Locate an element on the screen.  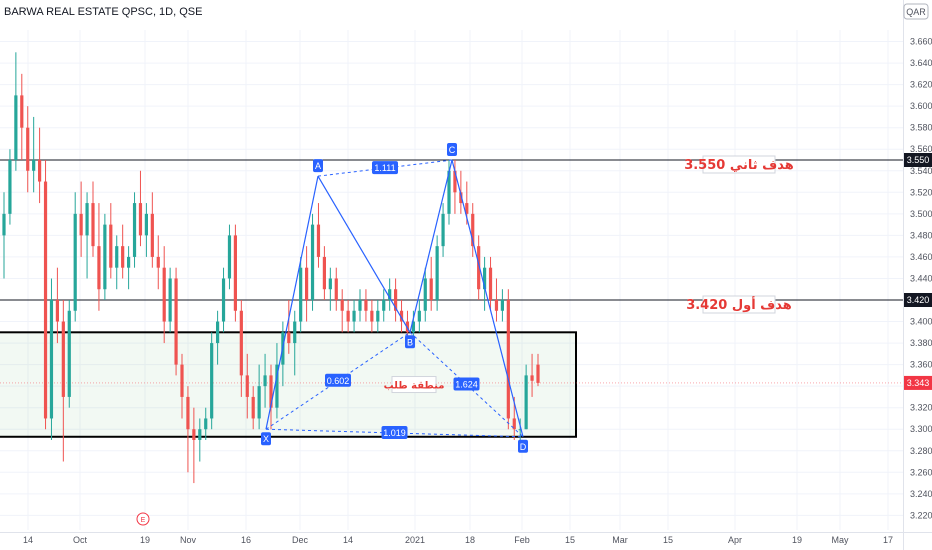
y-tick-label: 3.660 is located at coordinates (921, 42).